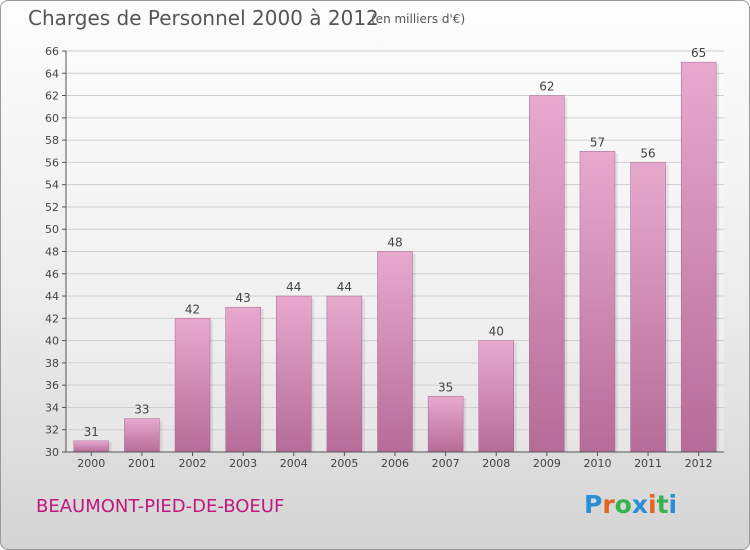  Describe the element at coordinates (52, 207) in the screenshot. I see `y-tick-label: 52` at that location.